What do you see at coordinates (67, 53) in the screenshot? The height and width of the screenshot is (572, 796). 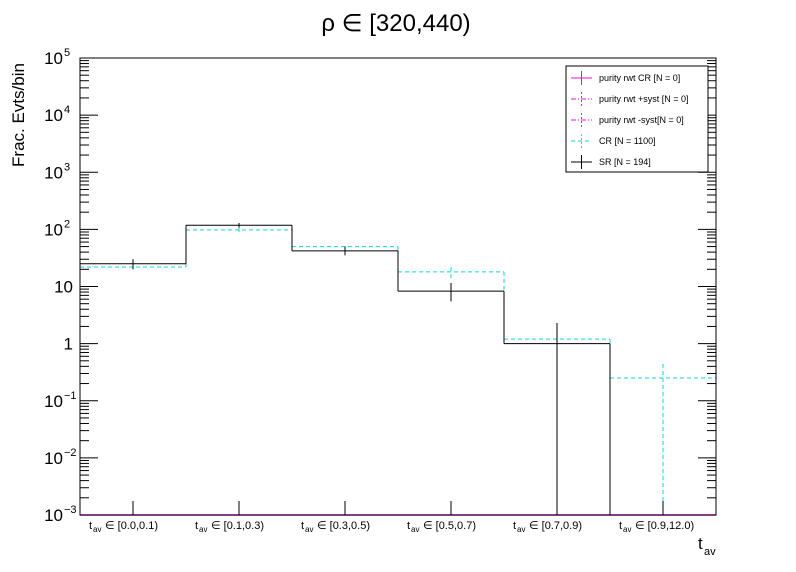 I see `y-tick-label-exponent: 5` at bounding box center [67, 53].